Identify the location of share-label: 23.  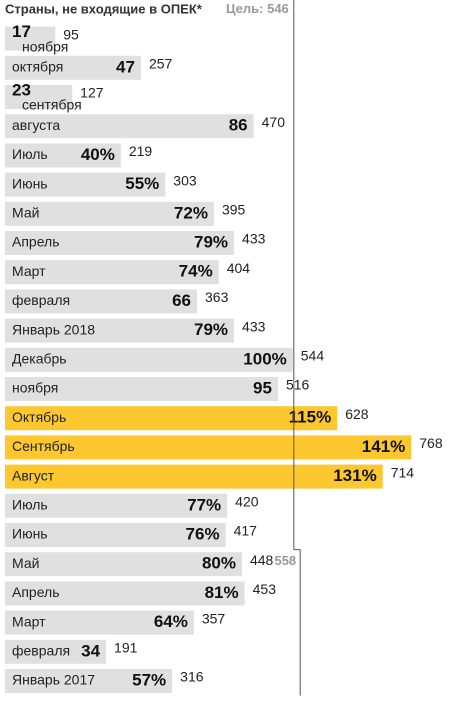
(21, 89).